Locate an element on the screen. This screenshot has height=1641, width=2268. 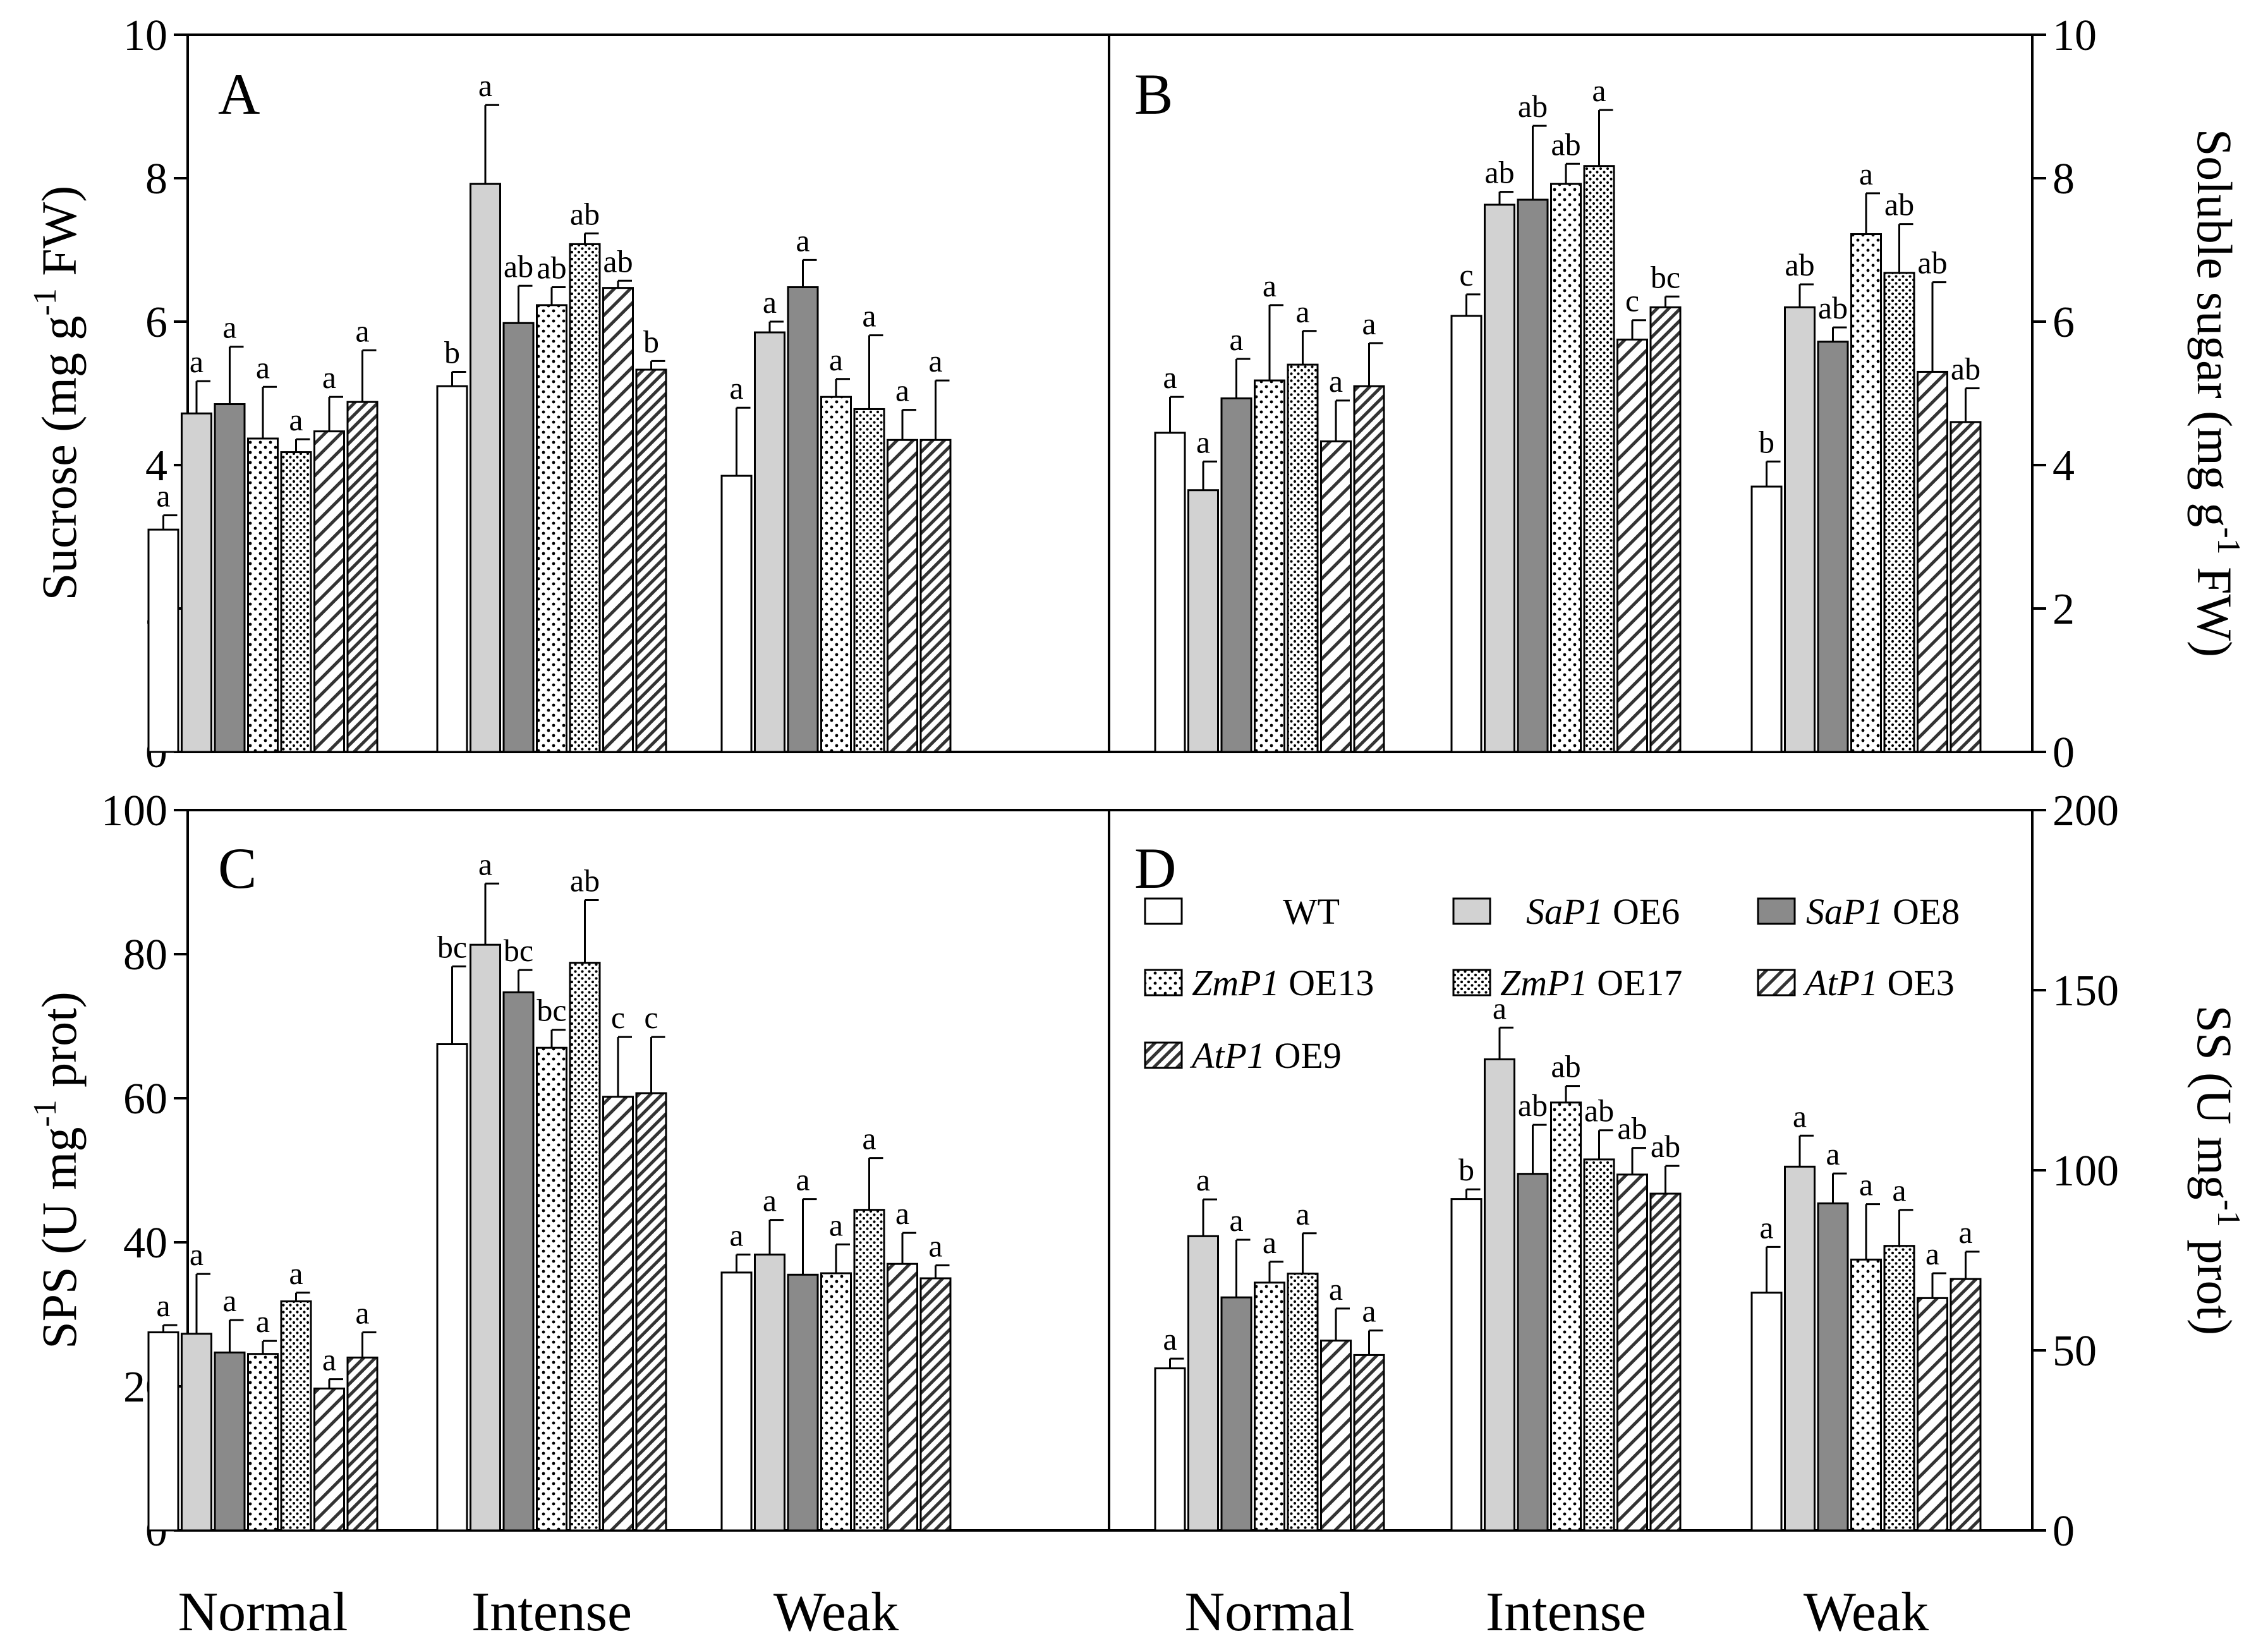
y-tick-label: 10 is located at coordinates (145, 35).